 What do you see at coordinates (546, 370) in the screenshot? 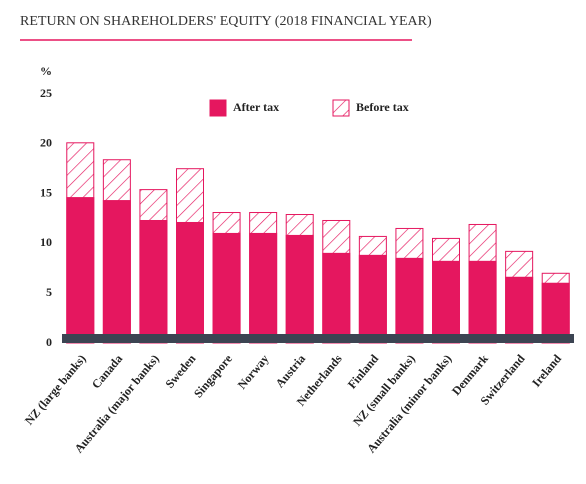
I see `x-tick-label: Ireland` at bounding box center [546, 370].